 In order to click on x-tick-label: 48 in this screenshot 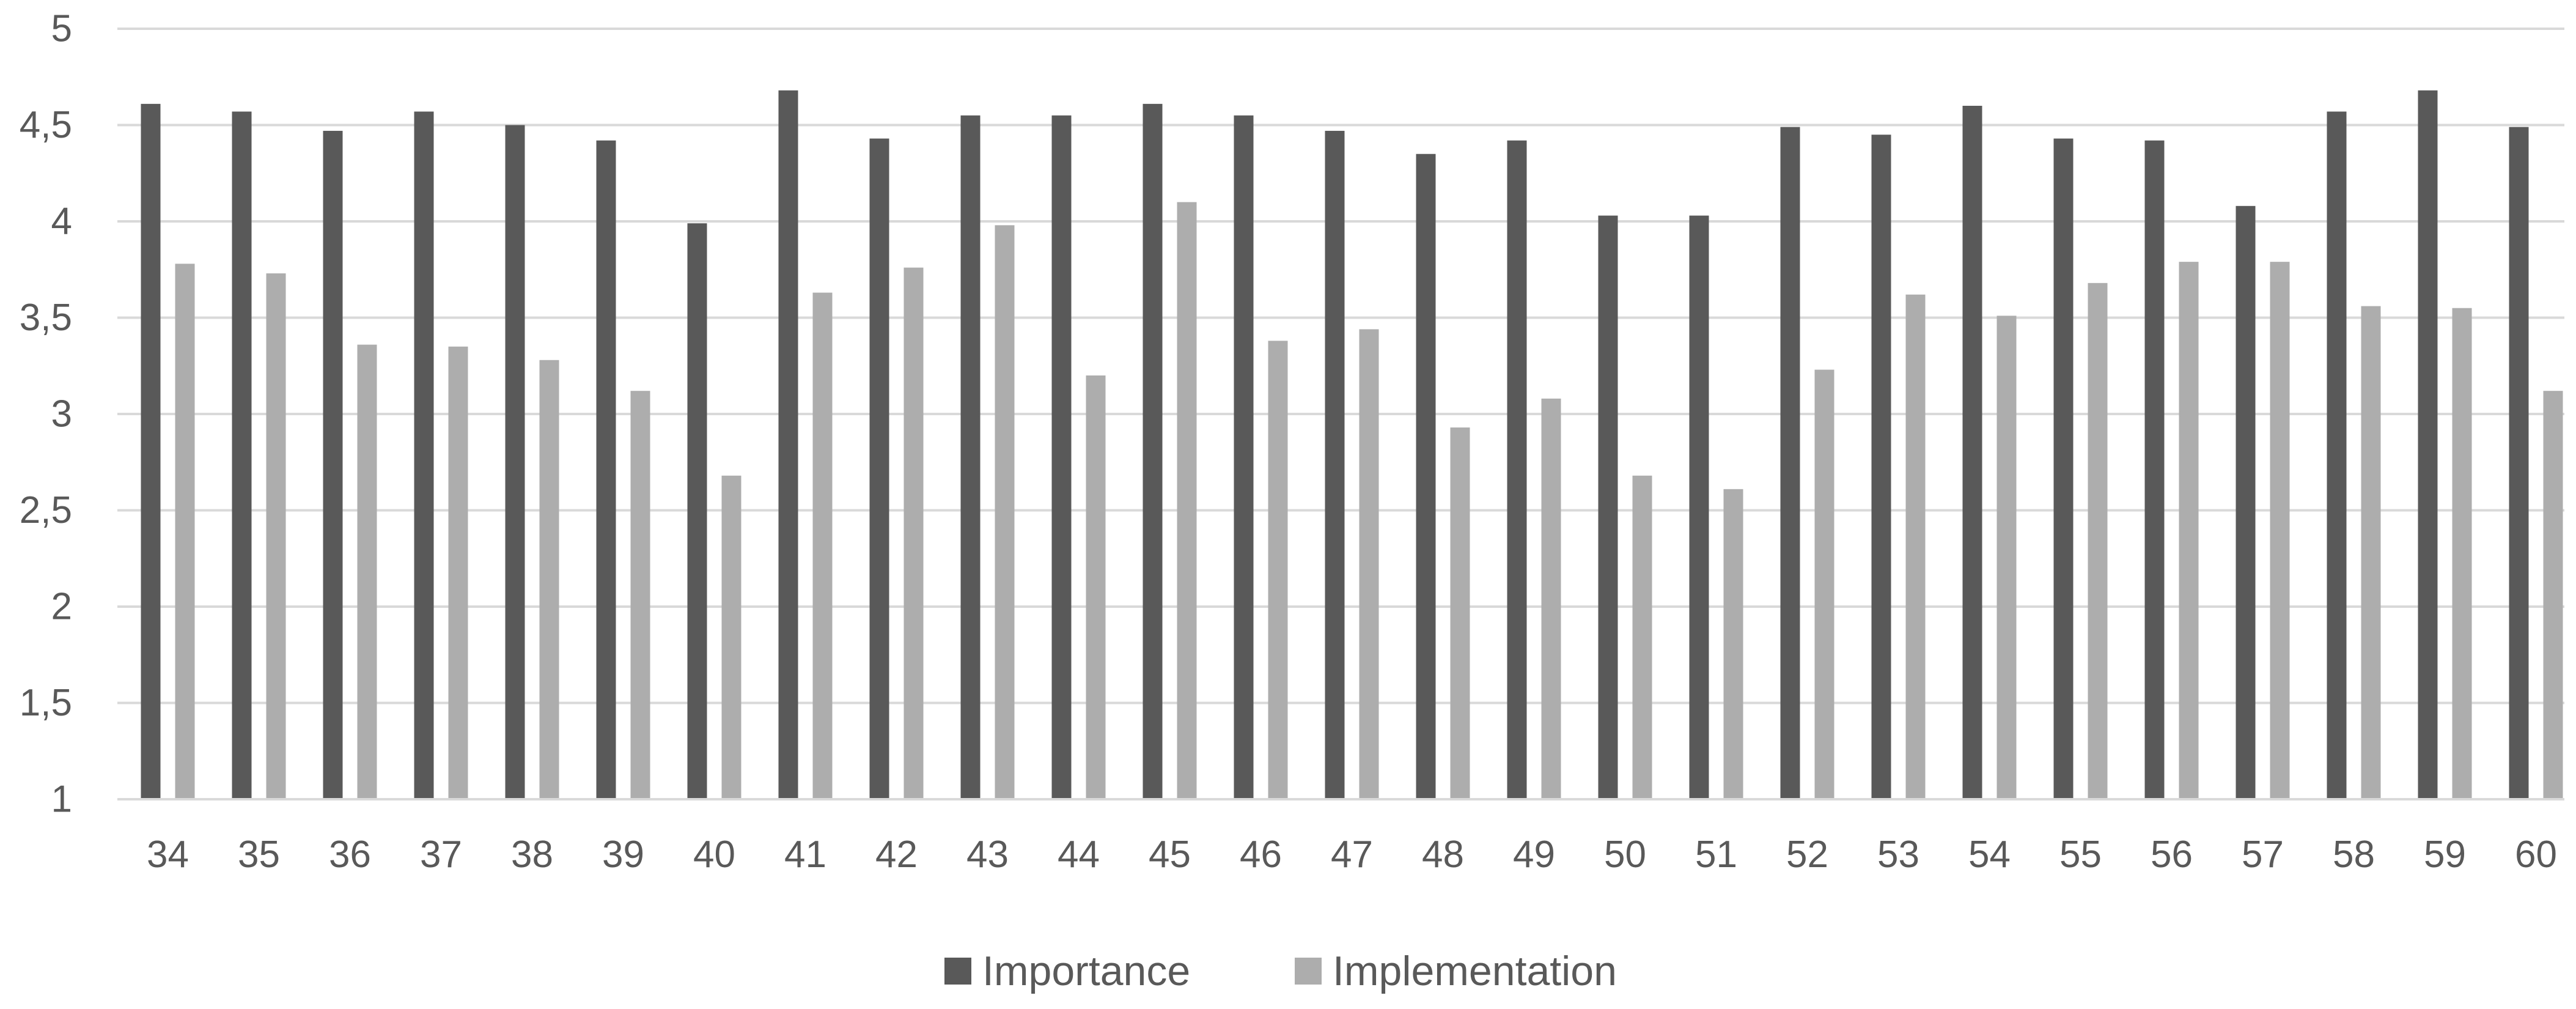, I will do `click(1443, 854)`.